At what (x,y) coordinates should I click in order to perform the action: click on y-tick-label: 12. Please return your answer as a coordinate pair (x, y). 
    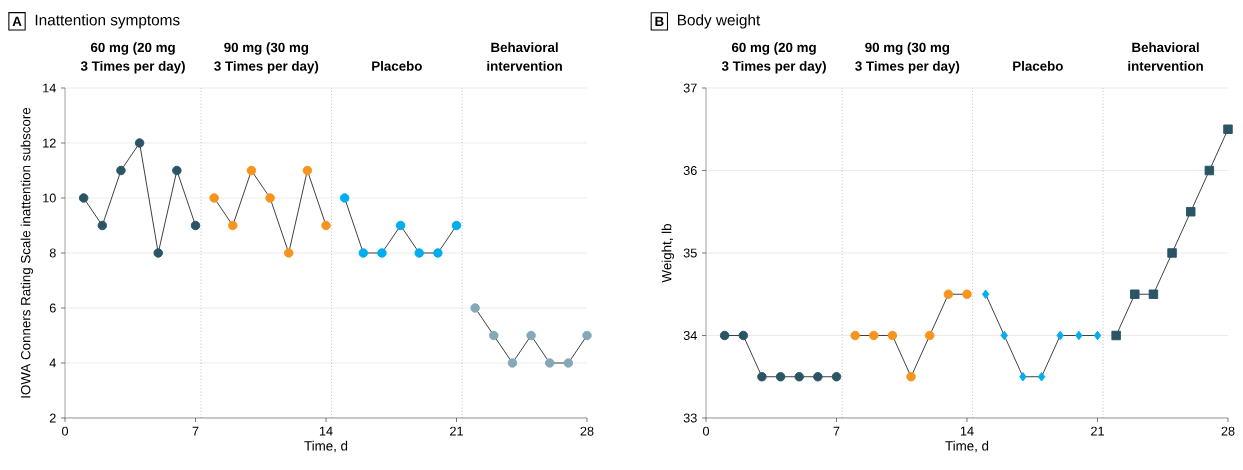
    Looking at the image, I should click on (49, 143).